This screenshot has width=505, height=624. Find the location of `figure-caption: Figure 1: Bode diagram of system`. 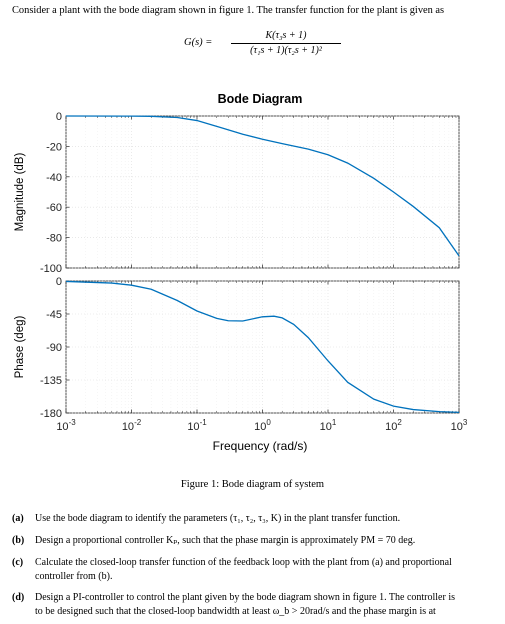

figure-caption: Figure 1: Bode diagram of system is located at coordinates (252, 484).